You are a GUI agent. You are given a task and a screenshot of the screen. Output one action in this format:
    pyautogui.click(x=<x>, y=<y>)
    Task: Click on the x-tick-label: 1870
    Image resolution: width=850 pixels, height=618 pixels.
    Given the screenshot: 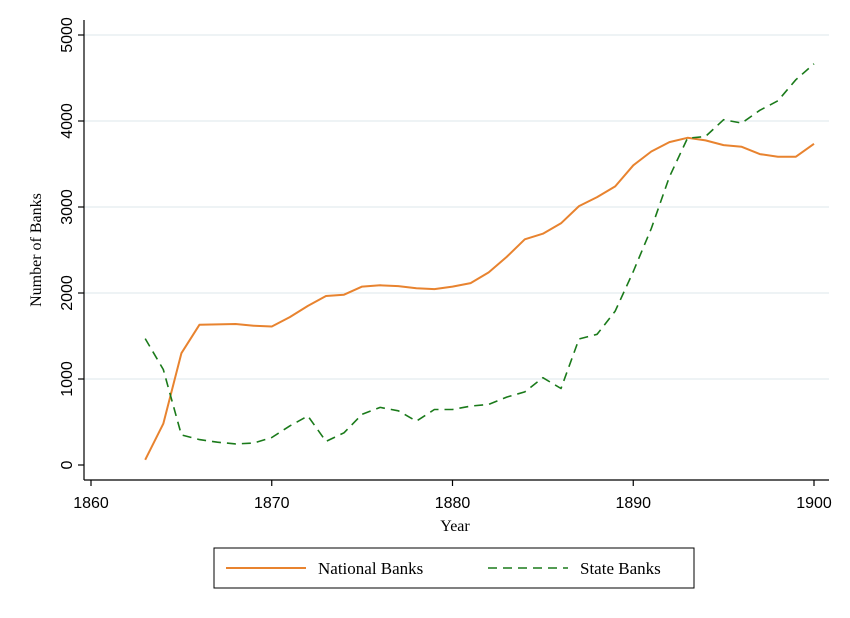 What is the action you would take?
    pyautogui.click(x=272, y=503)
    